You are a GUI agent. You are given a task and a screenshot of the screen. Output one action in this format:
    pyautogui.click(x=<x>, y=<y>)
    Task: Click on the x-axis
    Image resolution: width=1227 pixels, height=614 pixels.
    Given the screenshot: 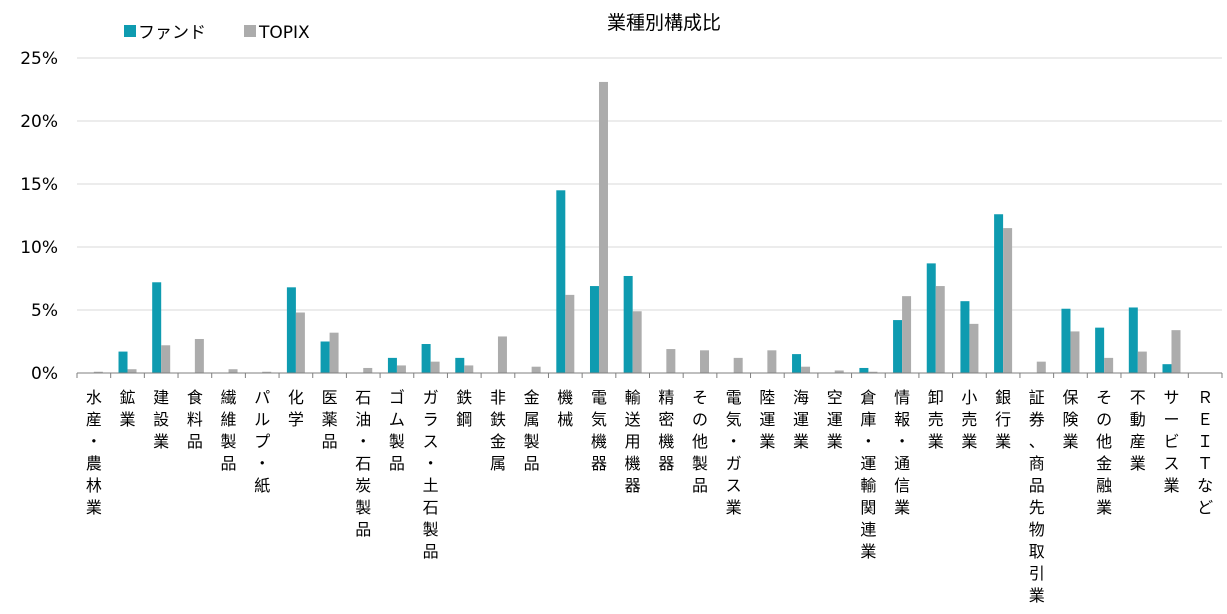 What is the action you would take?
    pyautogui.click(x=649, y=375)
    